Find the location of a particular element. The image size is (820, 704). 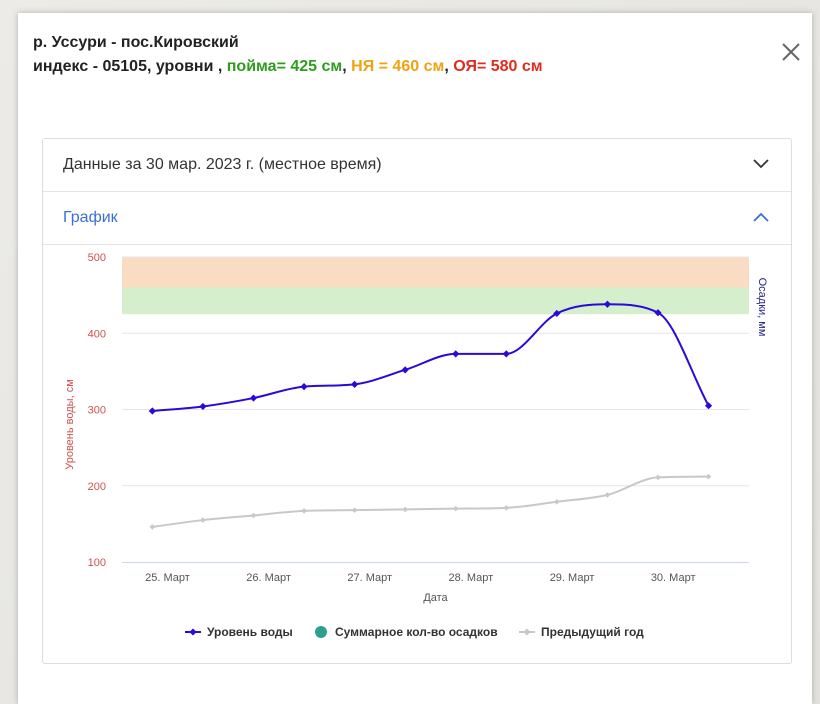

plot-bands is located at coordinates (435, 286).